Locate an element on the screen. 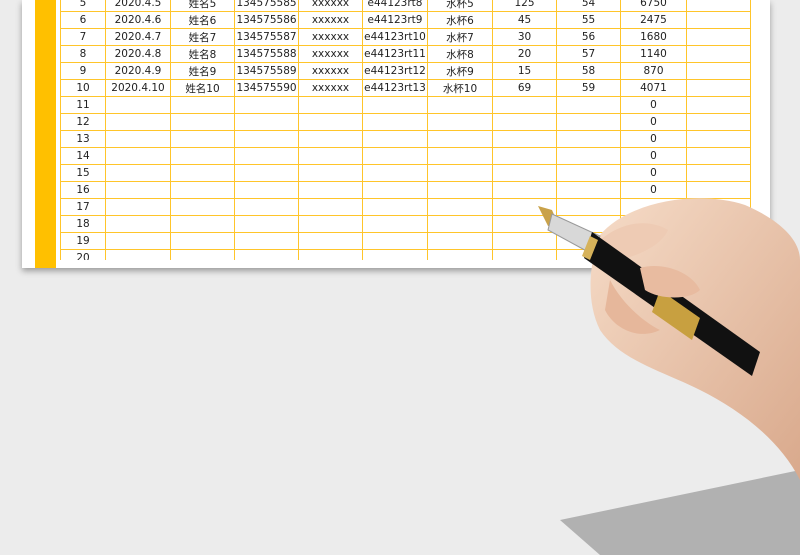 This screenshot has width=800, height=555. cell-total: 2475 is located at coordinates (653, 20).